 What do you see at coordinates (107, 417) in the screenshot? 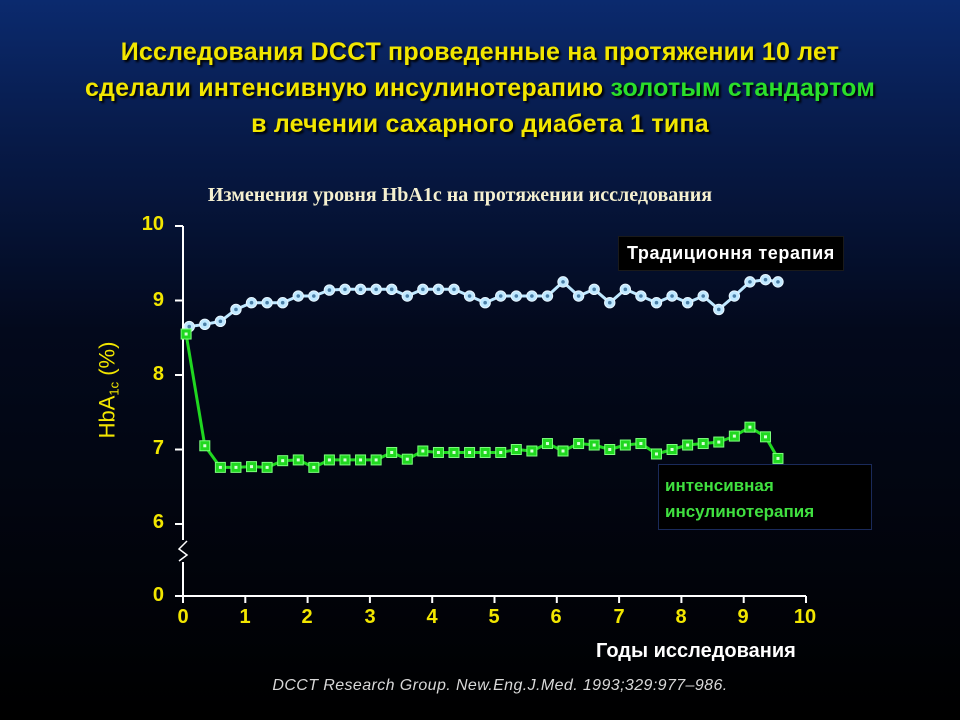
I see `y-axis-label-main: HbA` at bounding box center [107, 417].